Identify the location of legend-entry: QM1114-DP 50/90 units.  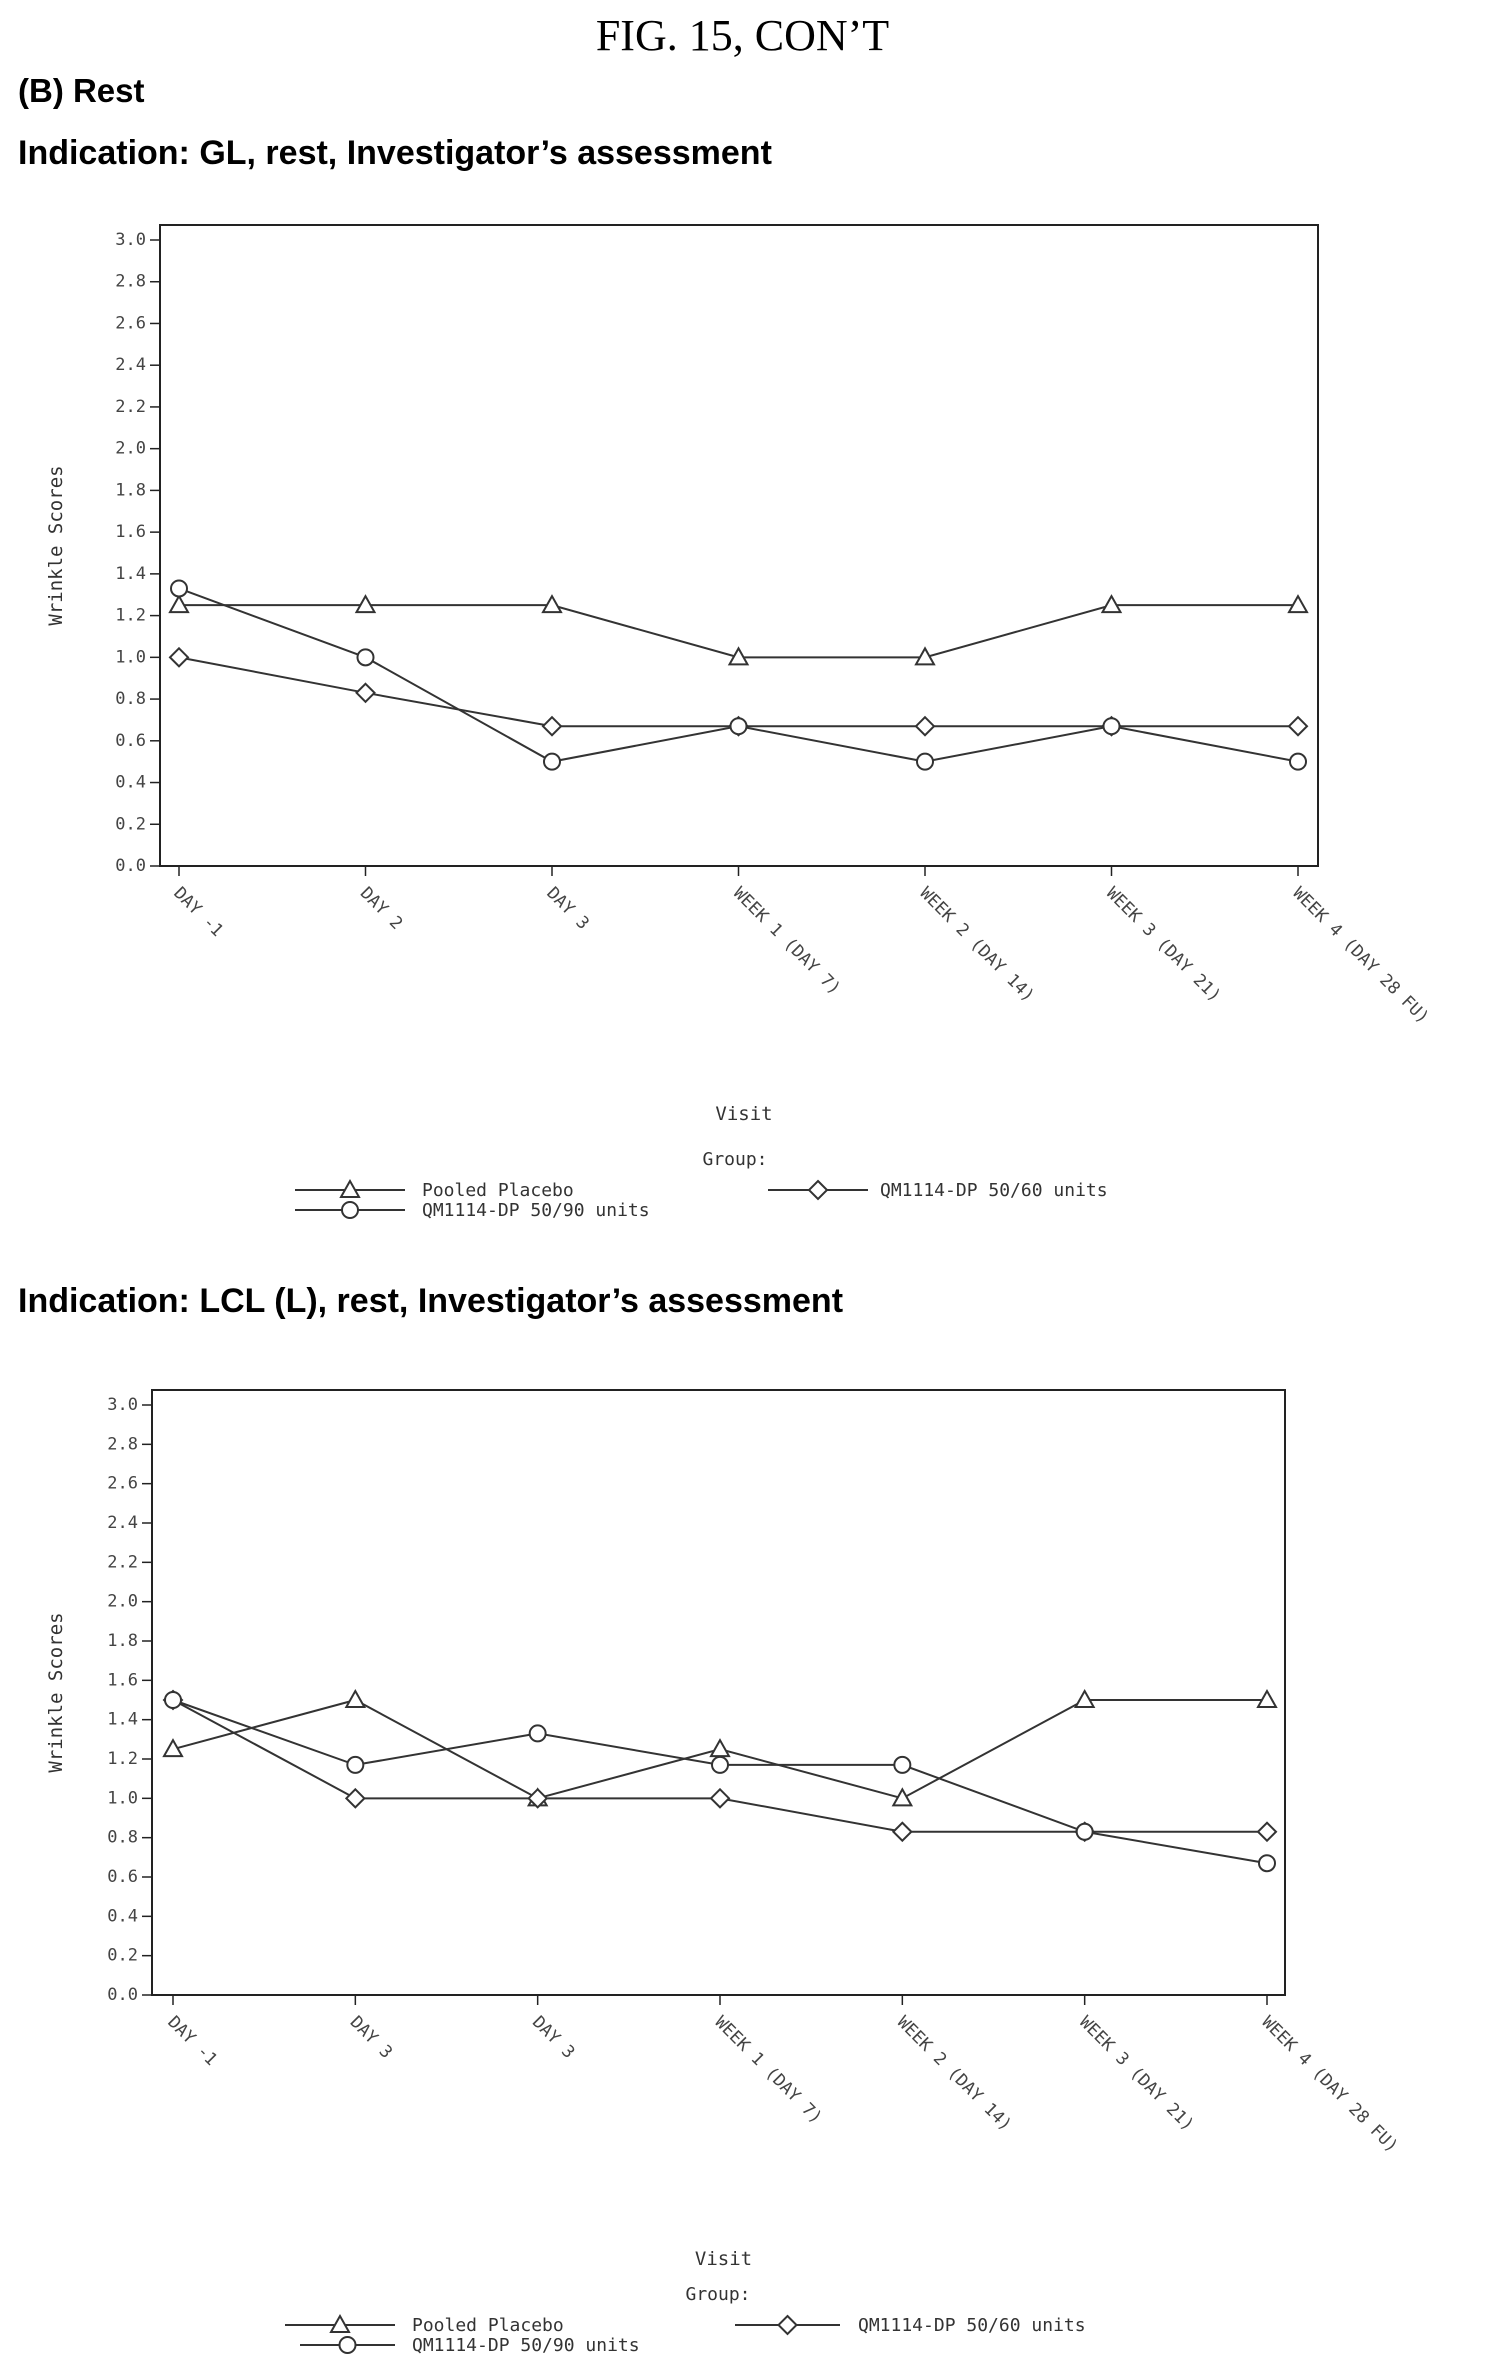
(470, 2345).